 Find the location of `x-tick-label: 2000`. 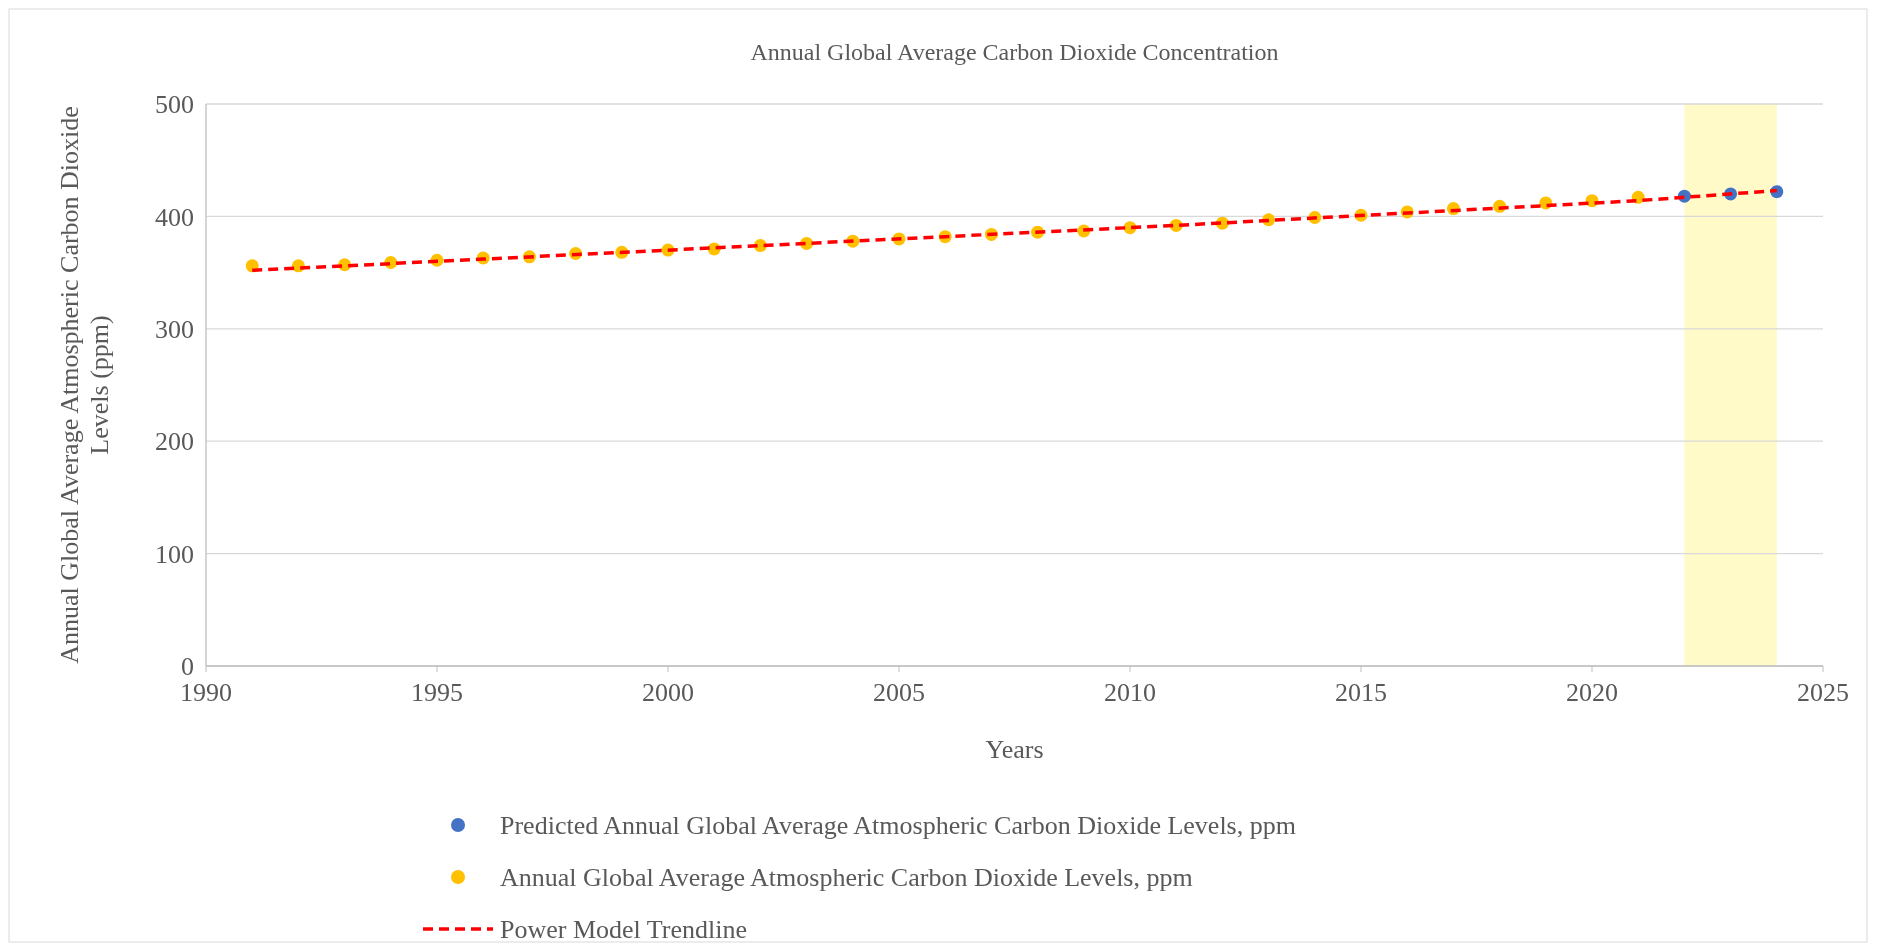

x-tick-label: 2000 is located at coordinates (668, 692).